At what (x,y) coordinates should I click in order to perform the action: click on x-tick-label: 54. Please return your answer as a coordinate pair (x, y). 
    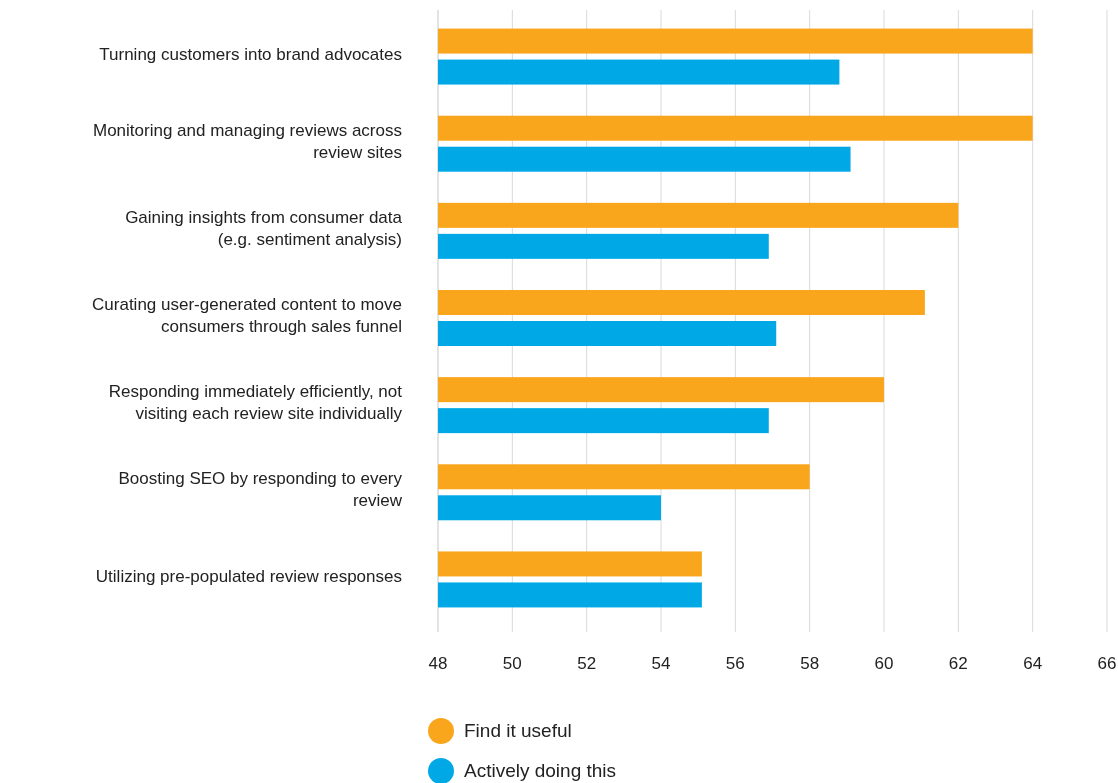
    Looking at the image, I should click on (661, 663).